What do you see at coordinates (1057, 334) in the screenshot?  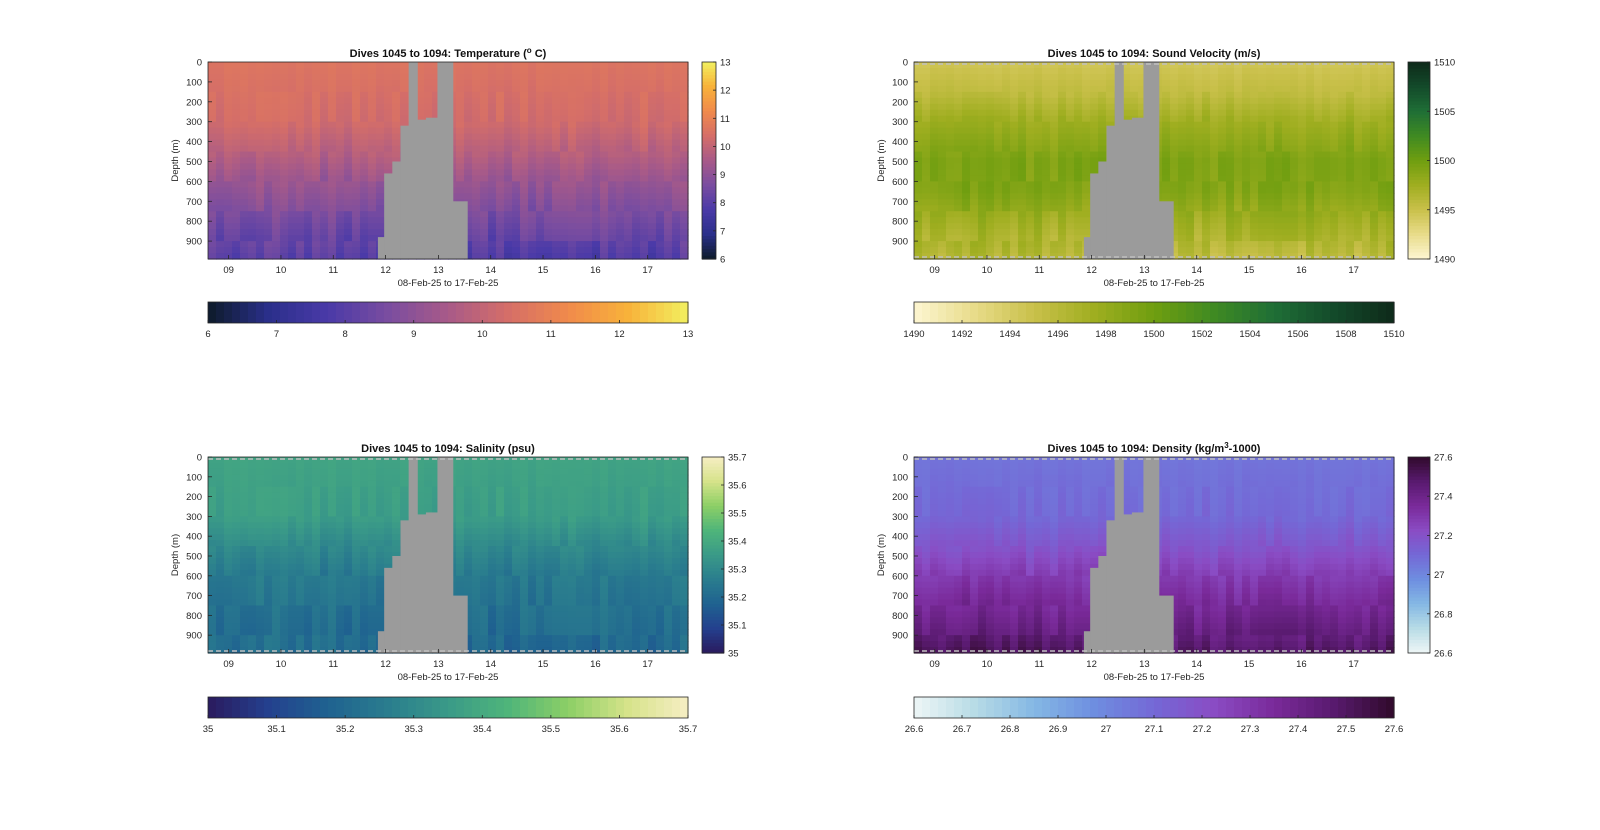 I see `colorbar-tick-label: 1496` at bounding box center [1057, 334].